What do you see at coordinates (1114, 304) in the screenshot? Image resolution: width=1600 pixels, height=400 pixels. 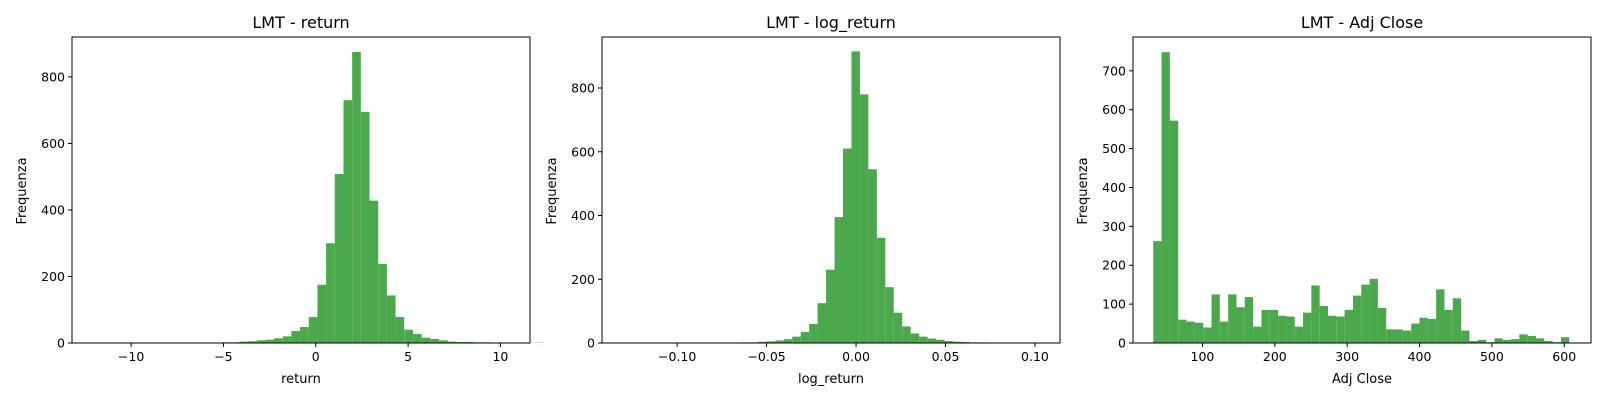 I see `y-tick-label: 100` at bounding box center [1114, 304].